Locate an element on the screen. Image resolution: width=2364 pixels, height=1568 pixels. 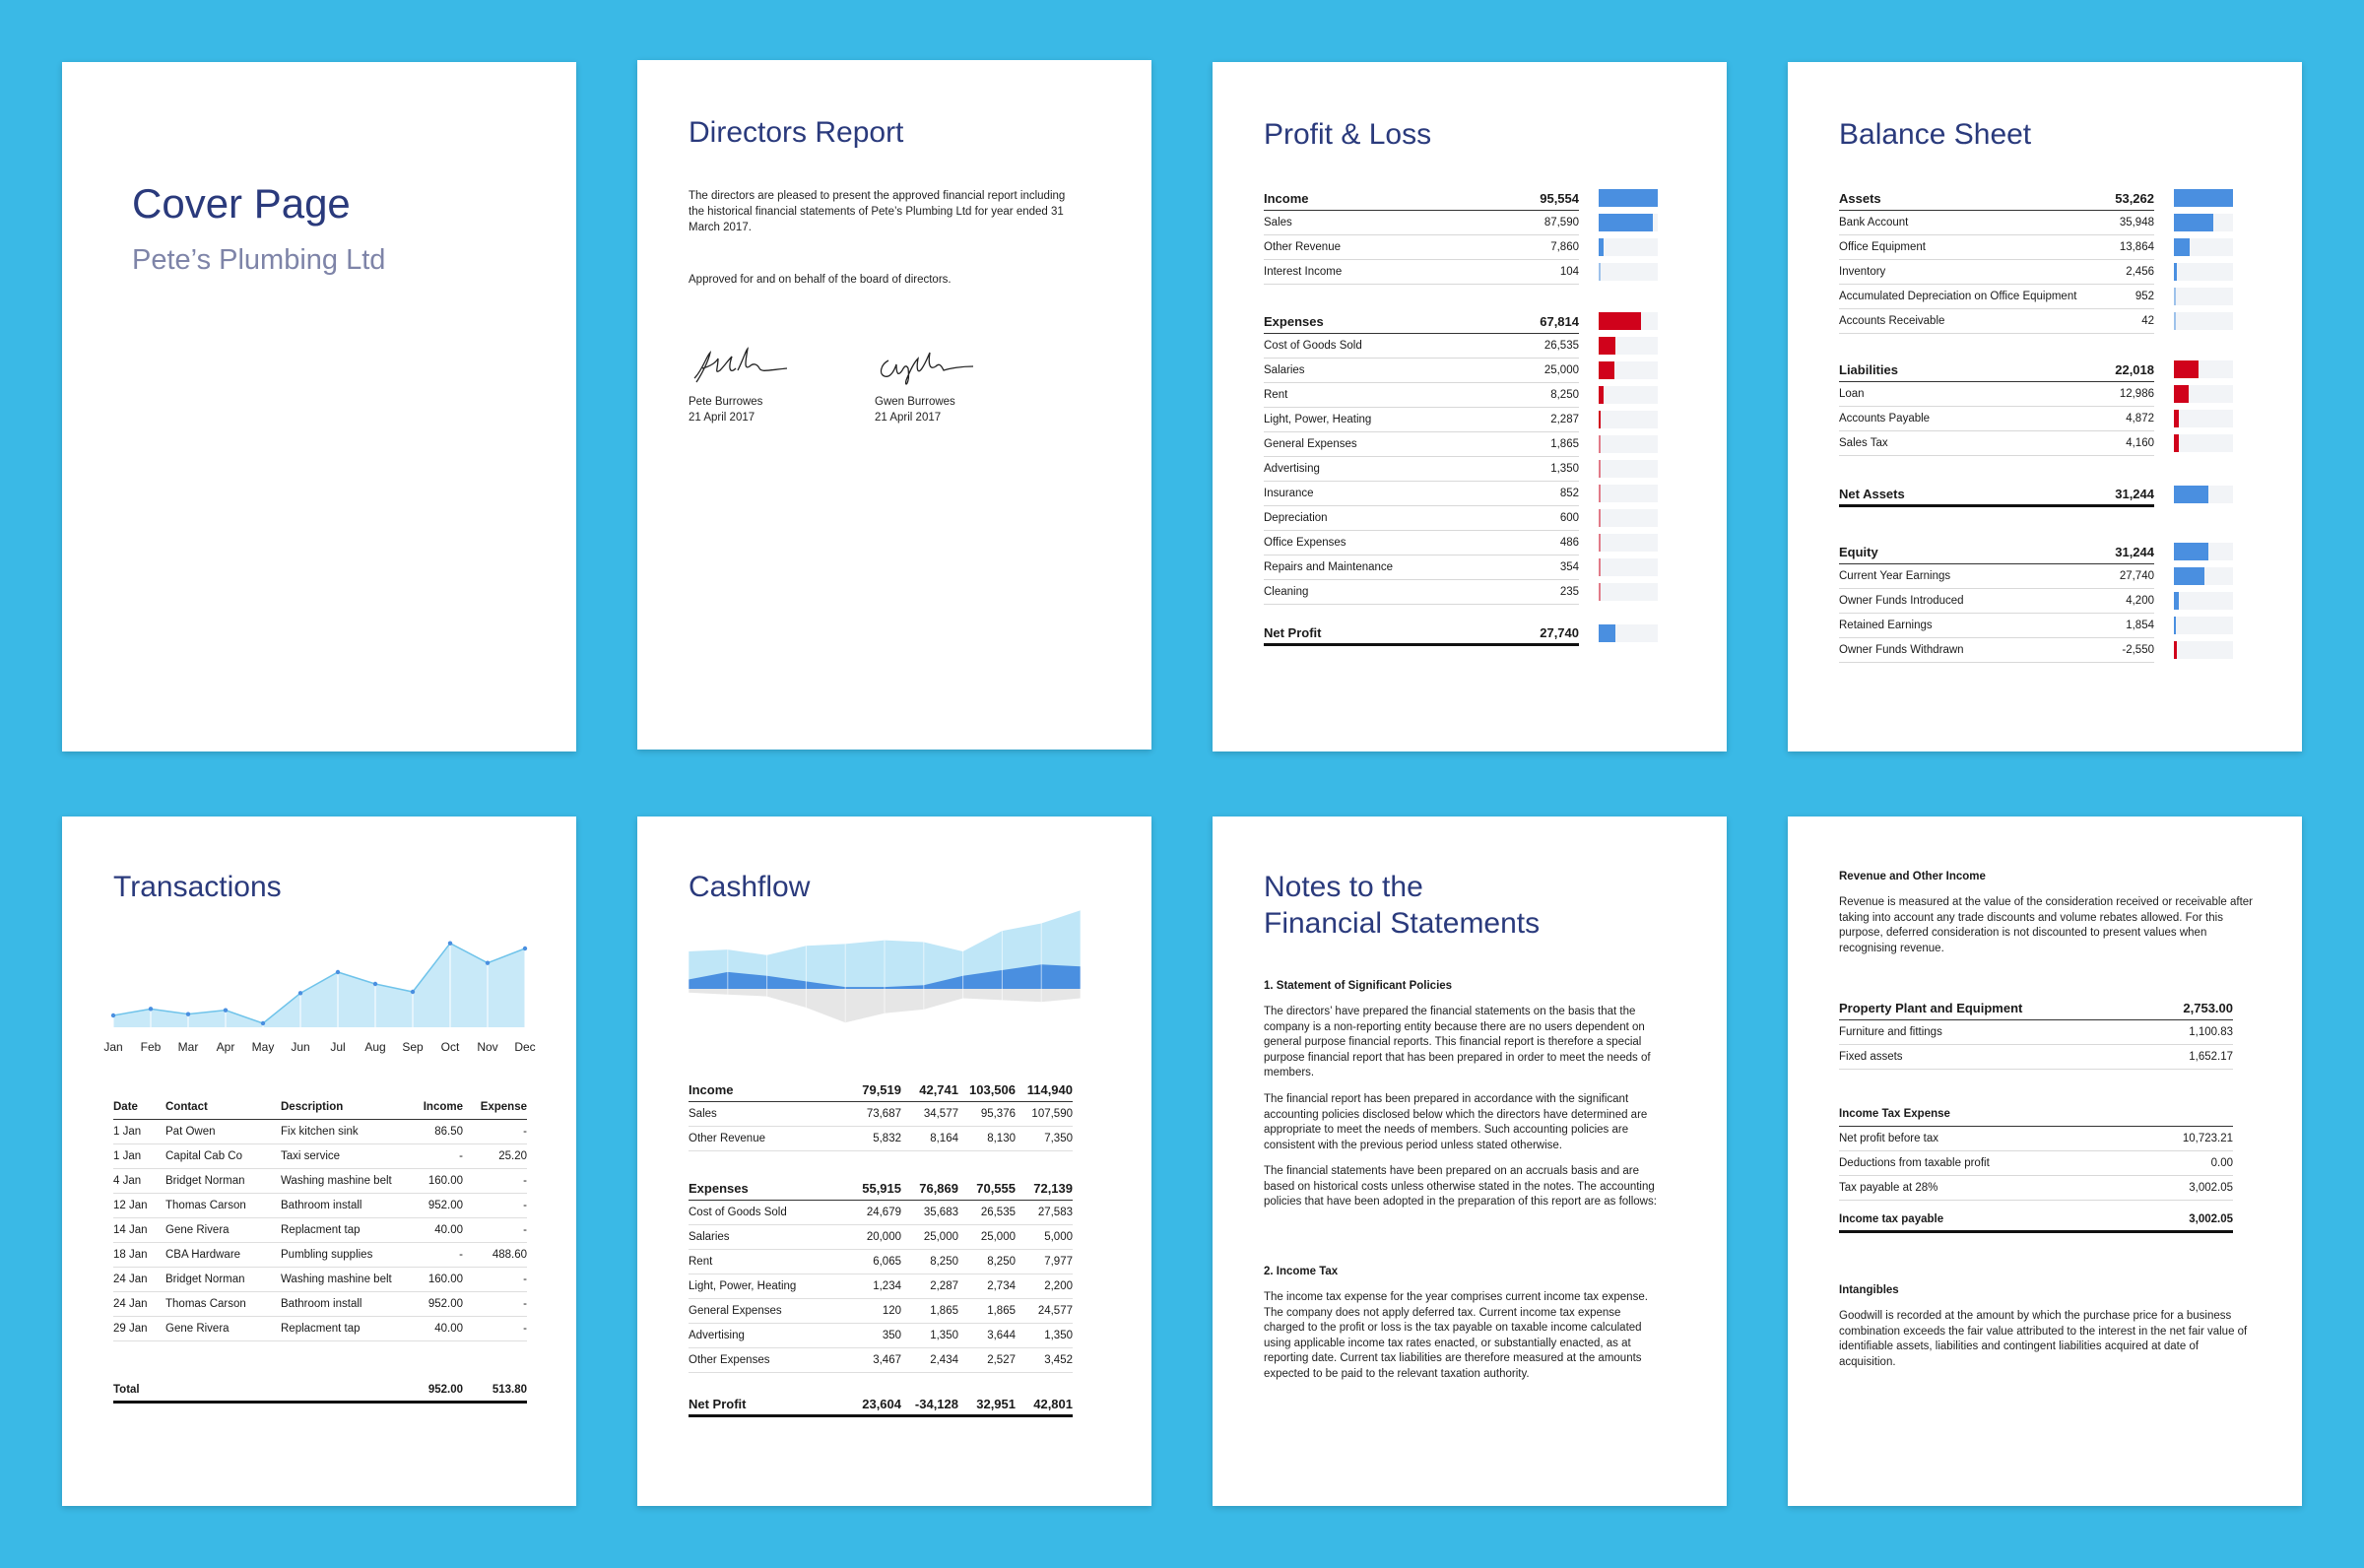
line-item-row: Office Expenses 486 is located at coordinates (1421, 543).